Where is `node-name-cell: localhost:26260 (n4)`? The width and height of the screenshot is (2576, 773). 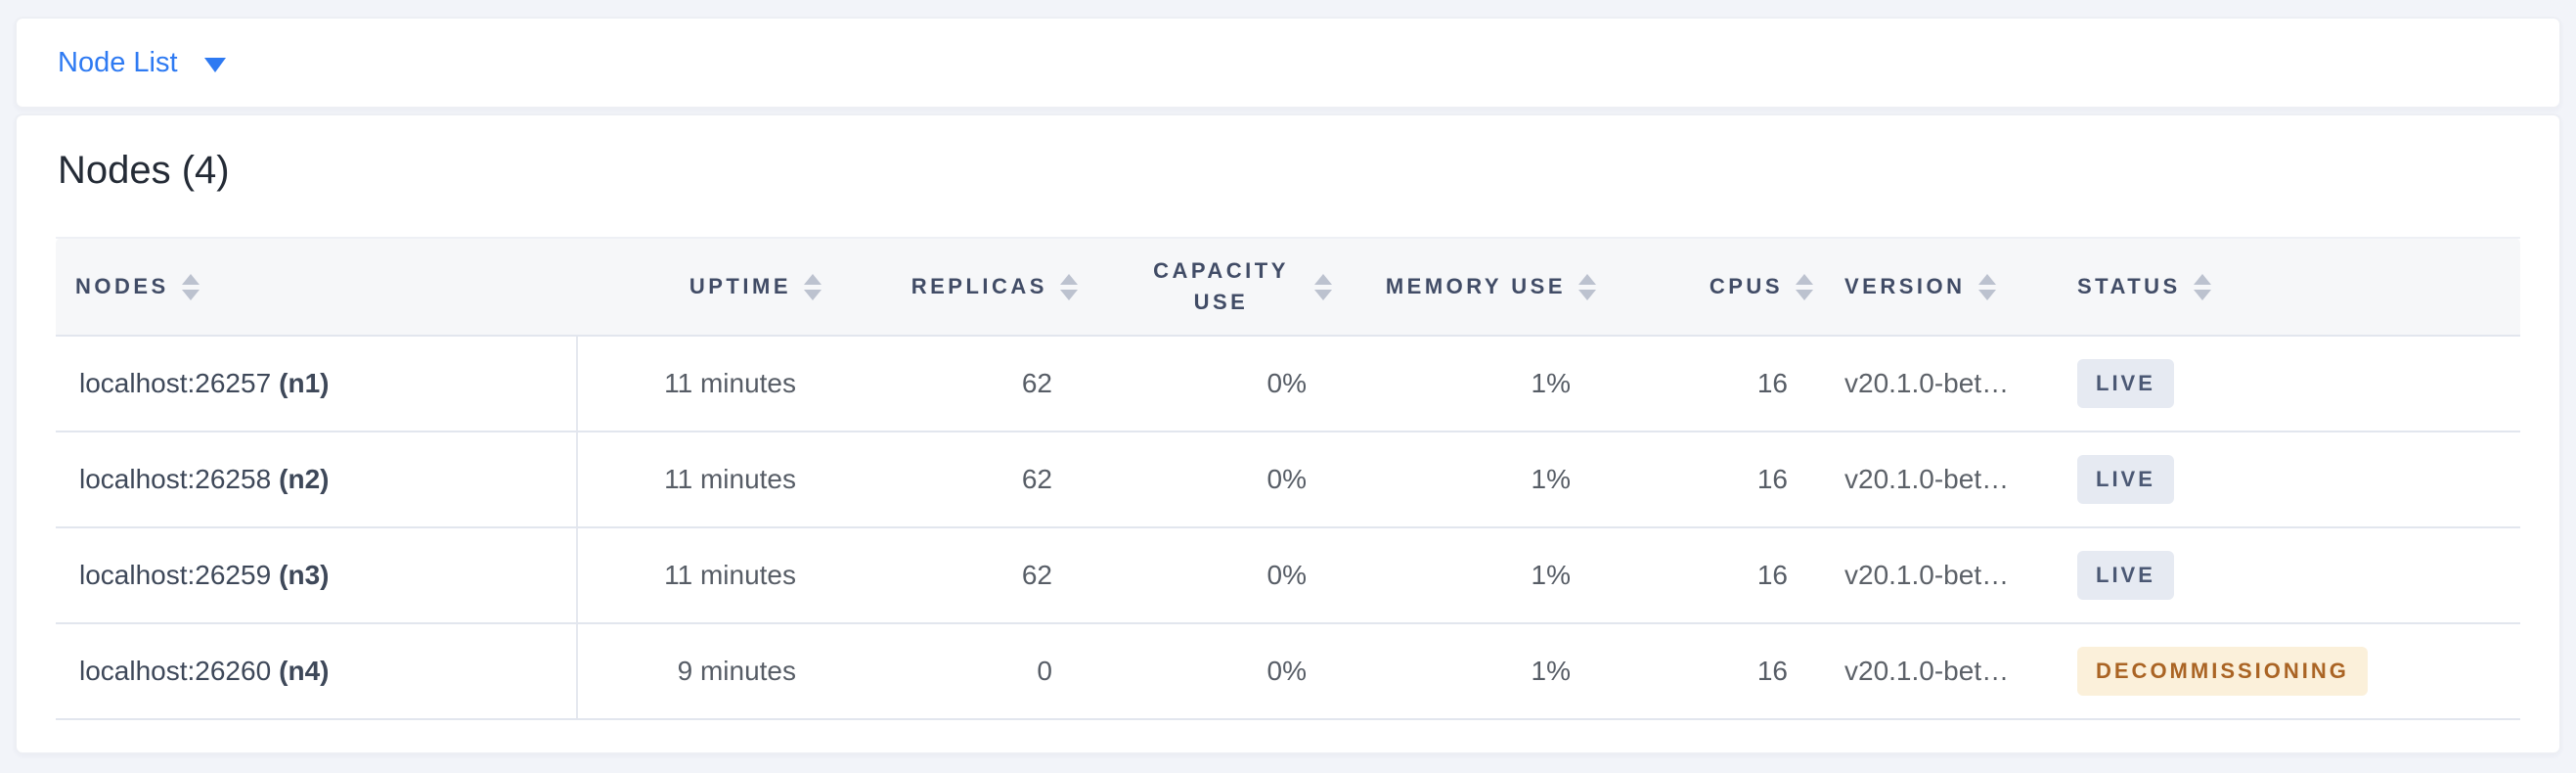 node-name-cell: localhost:26260 (n4) is located at coordinates (317, 671).